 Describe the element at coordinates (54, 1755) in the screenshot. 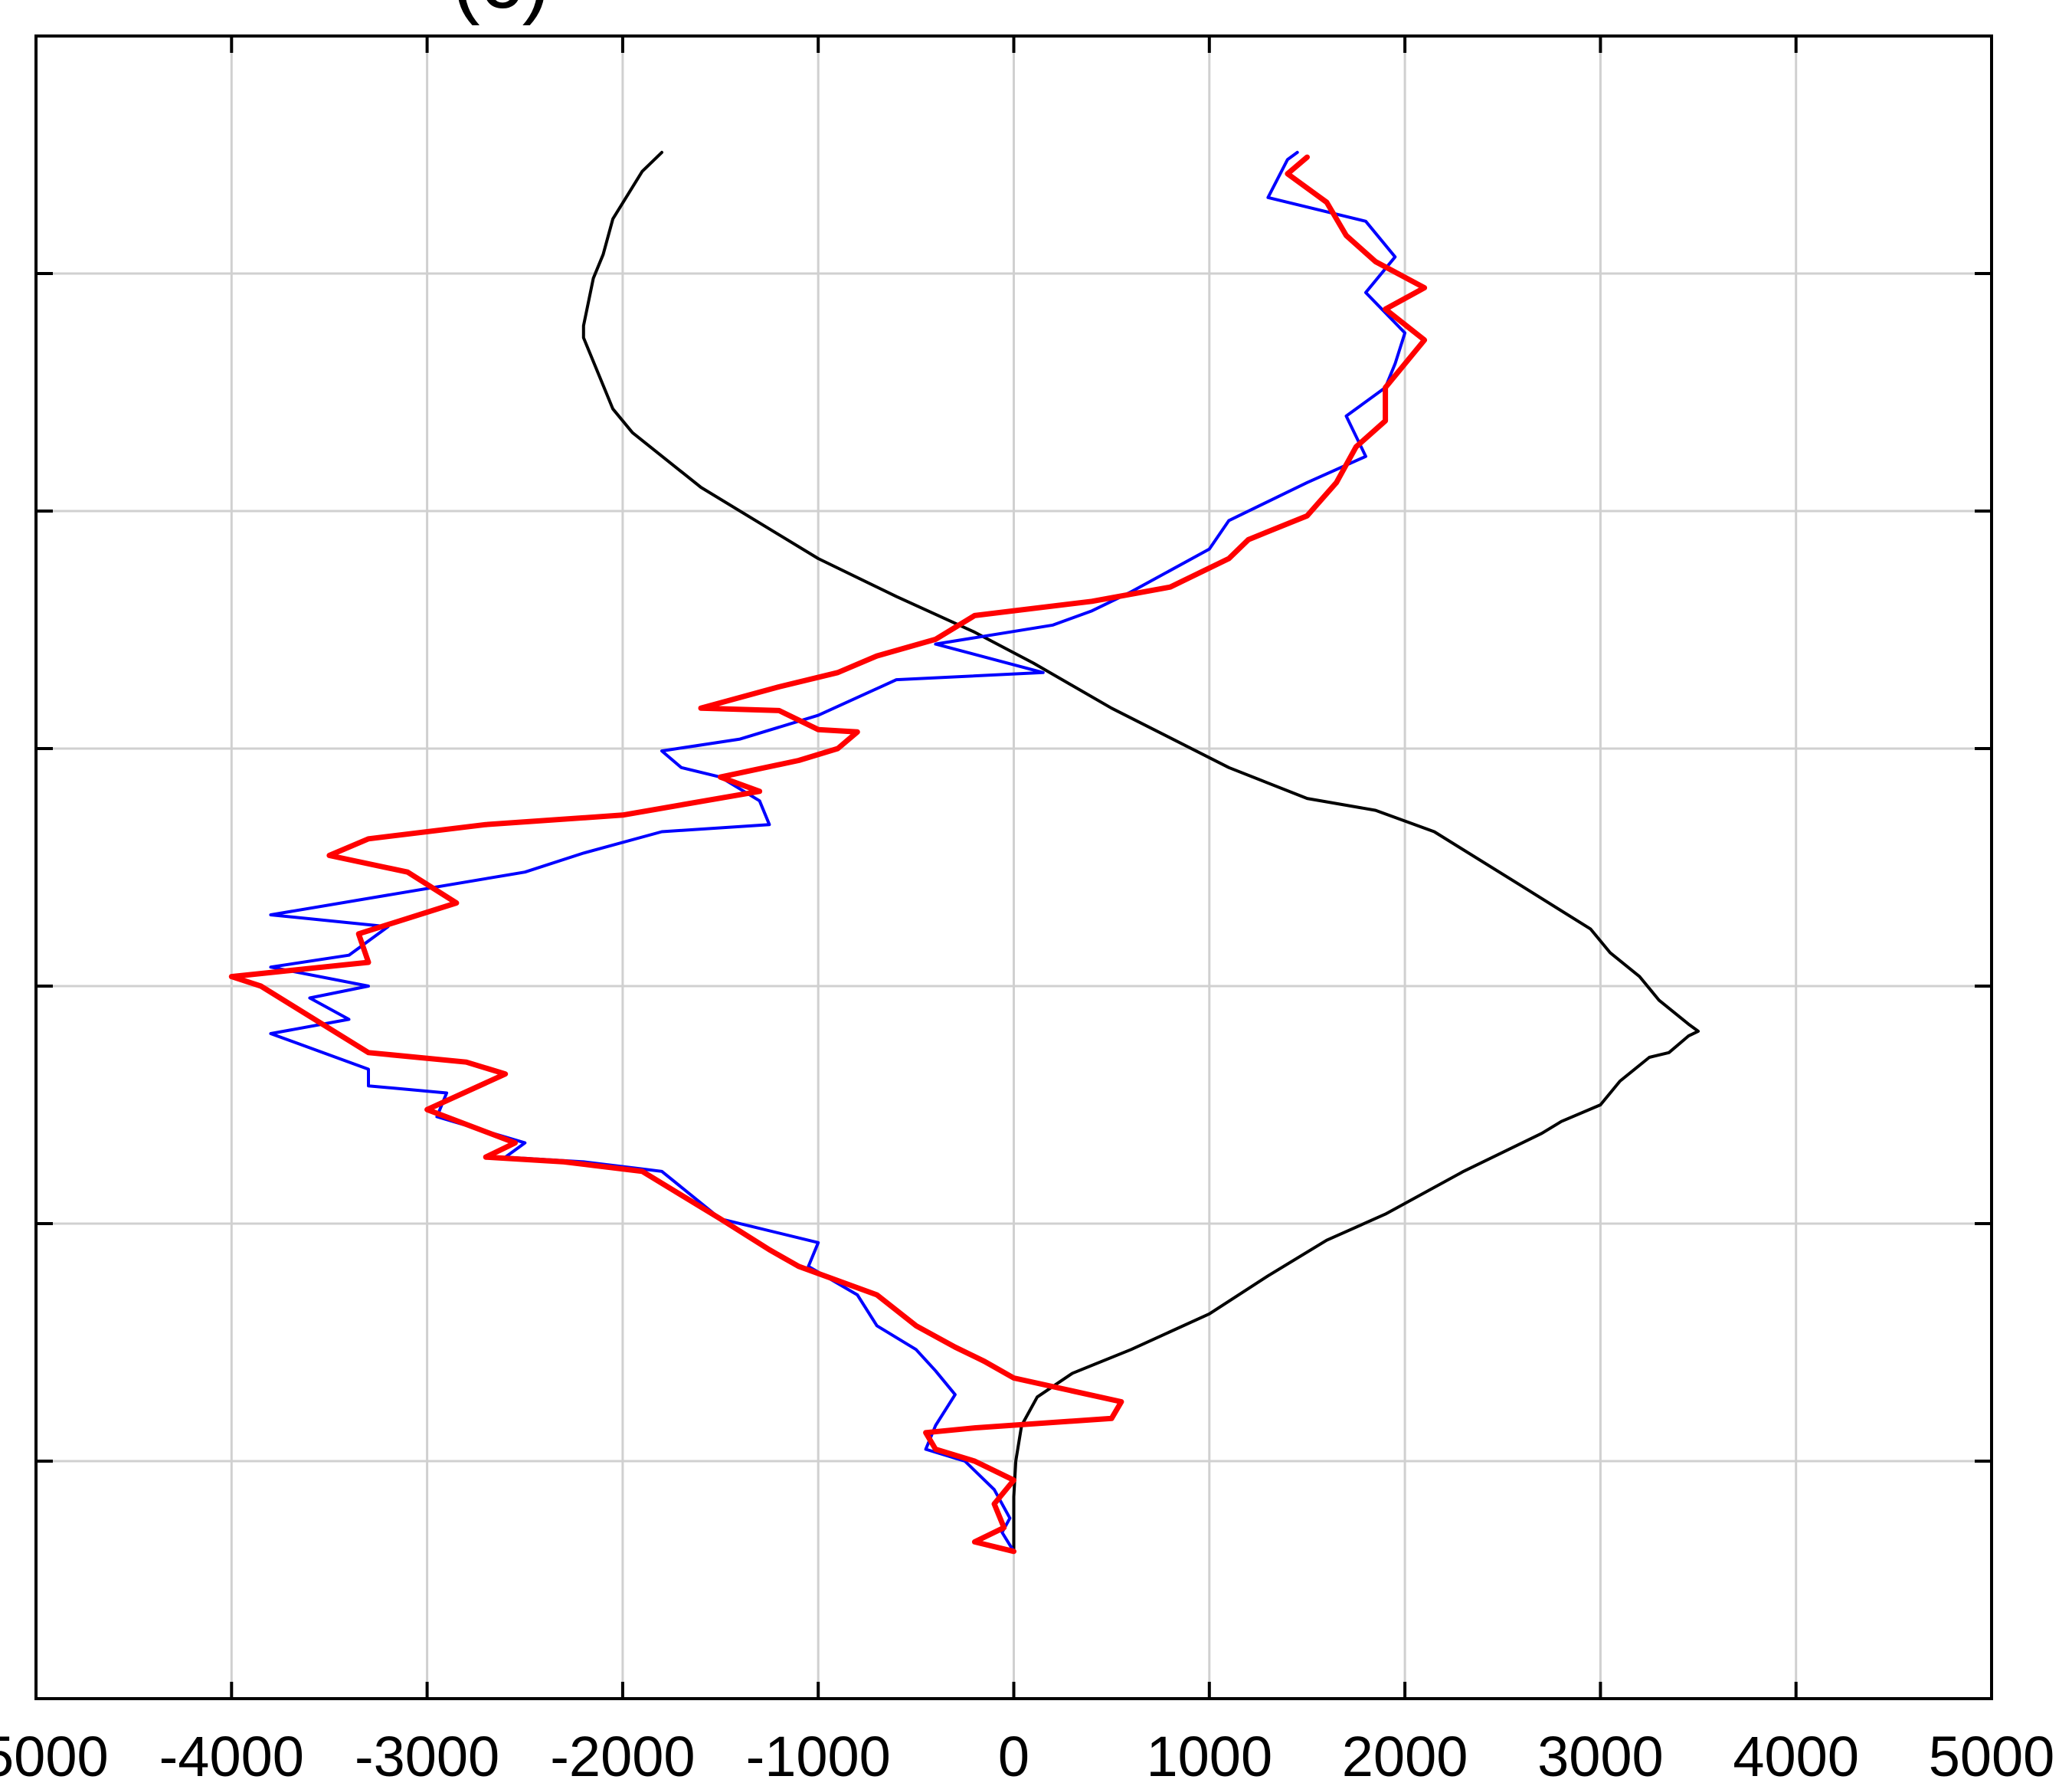

I see `x-tick-label: -5000` at that location.